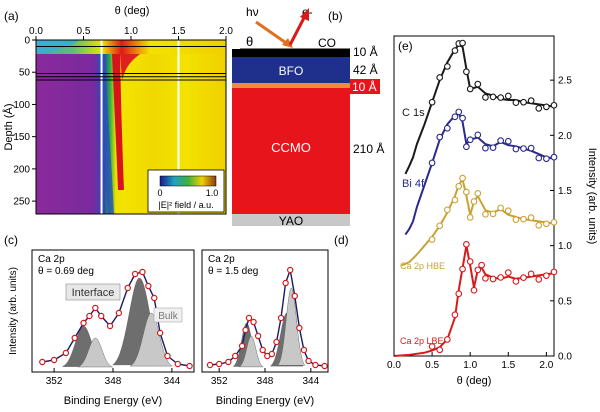  What do you see at coordinates (21, 105) in the screenshot?
I see `y-tick-label: 100` at bounding box center [21, 105].